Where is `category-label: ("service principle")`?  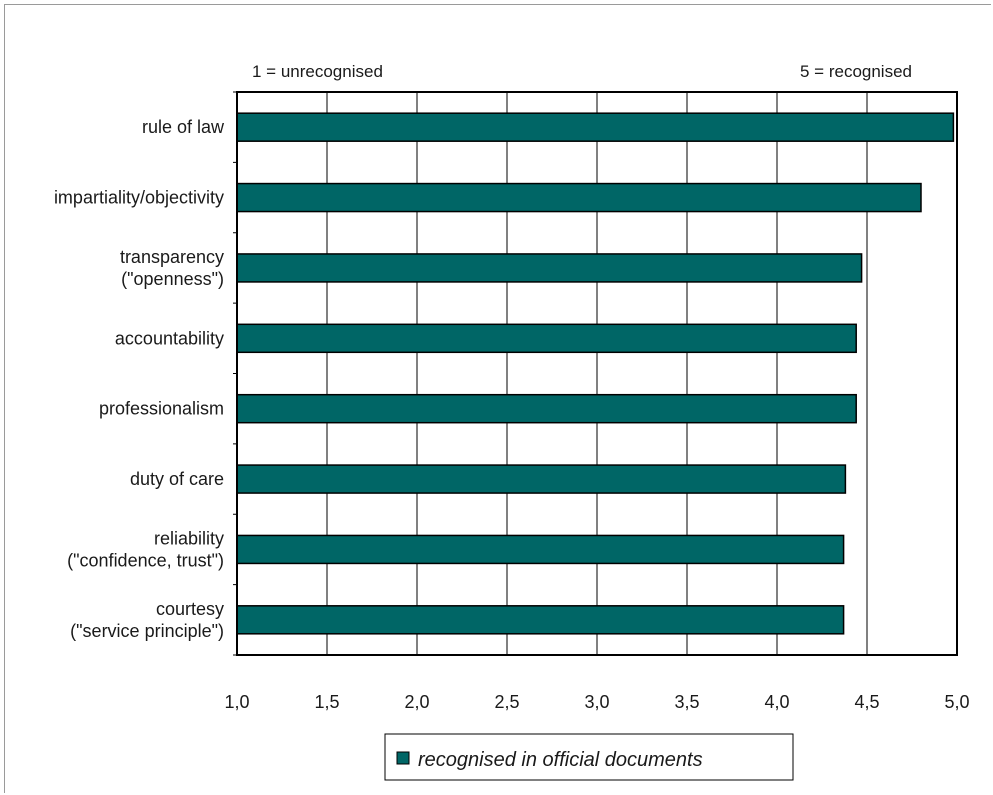 category-label: ("service principle") is located at coordinates (147, 631).